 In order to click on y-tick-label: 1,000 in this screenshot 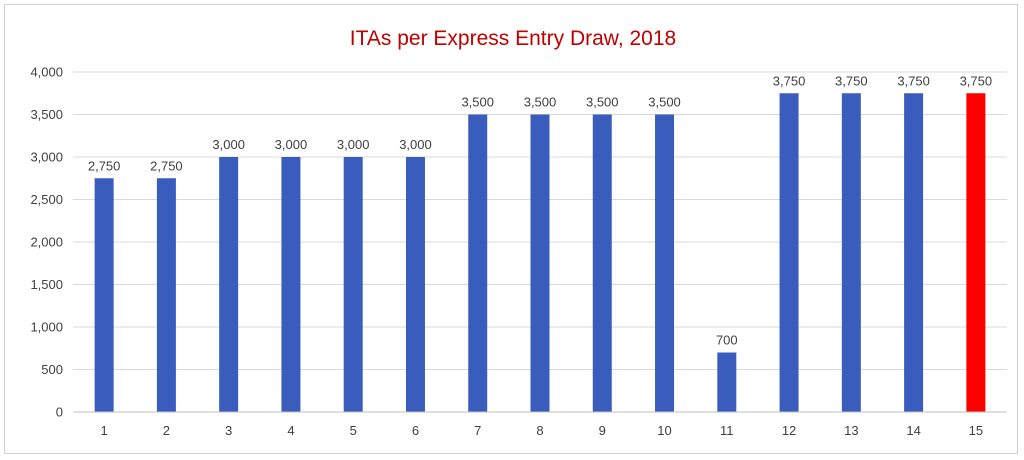, I will do `click(46, 327)`.